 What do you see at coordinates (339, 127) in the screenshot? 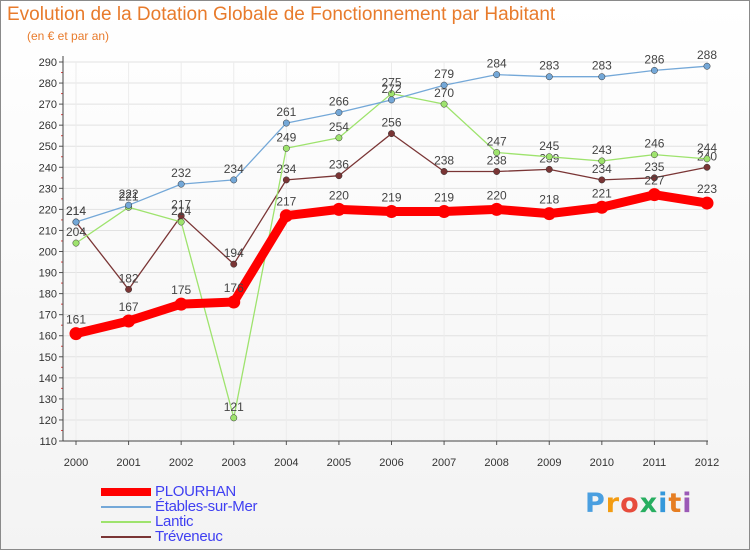
I see `data-label: 254` at bounding box center [339, 127].